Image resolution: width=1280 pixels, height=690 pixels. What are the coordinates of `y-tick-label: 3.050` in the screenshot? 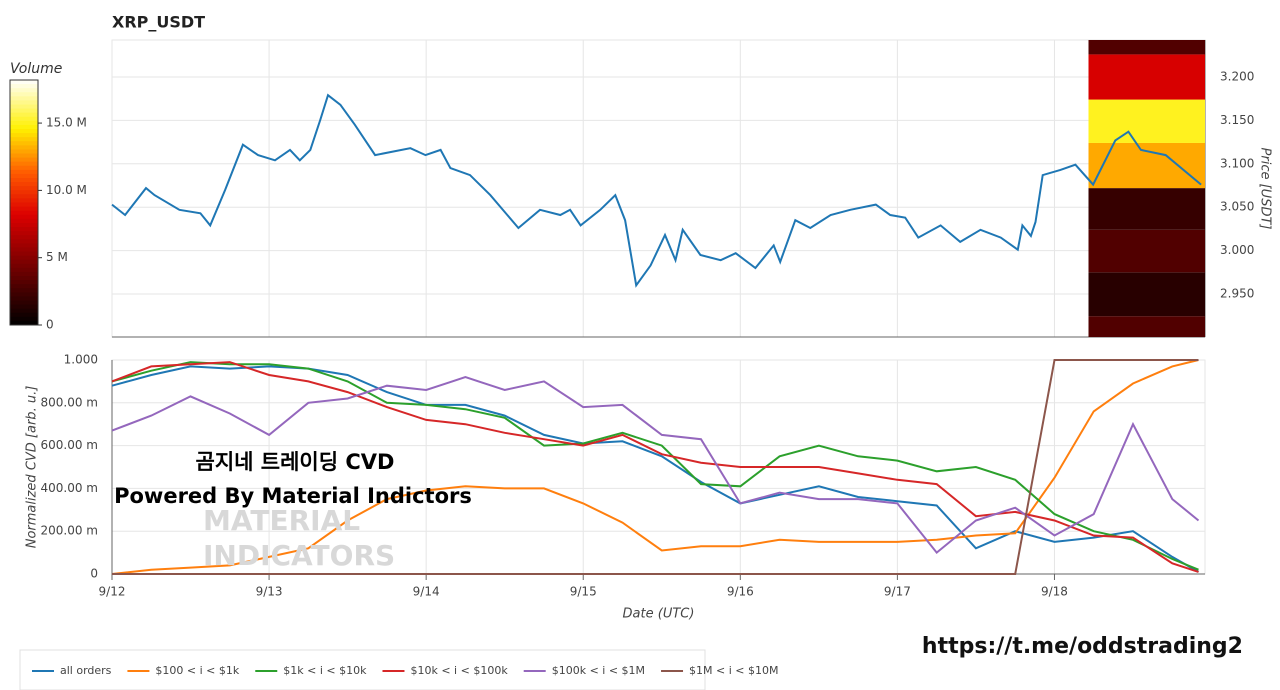 It's located at (1237, 207).